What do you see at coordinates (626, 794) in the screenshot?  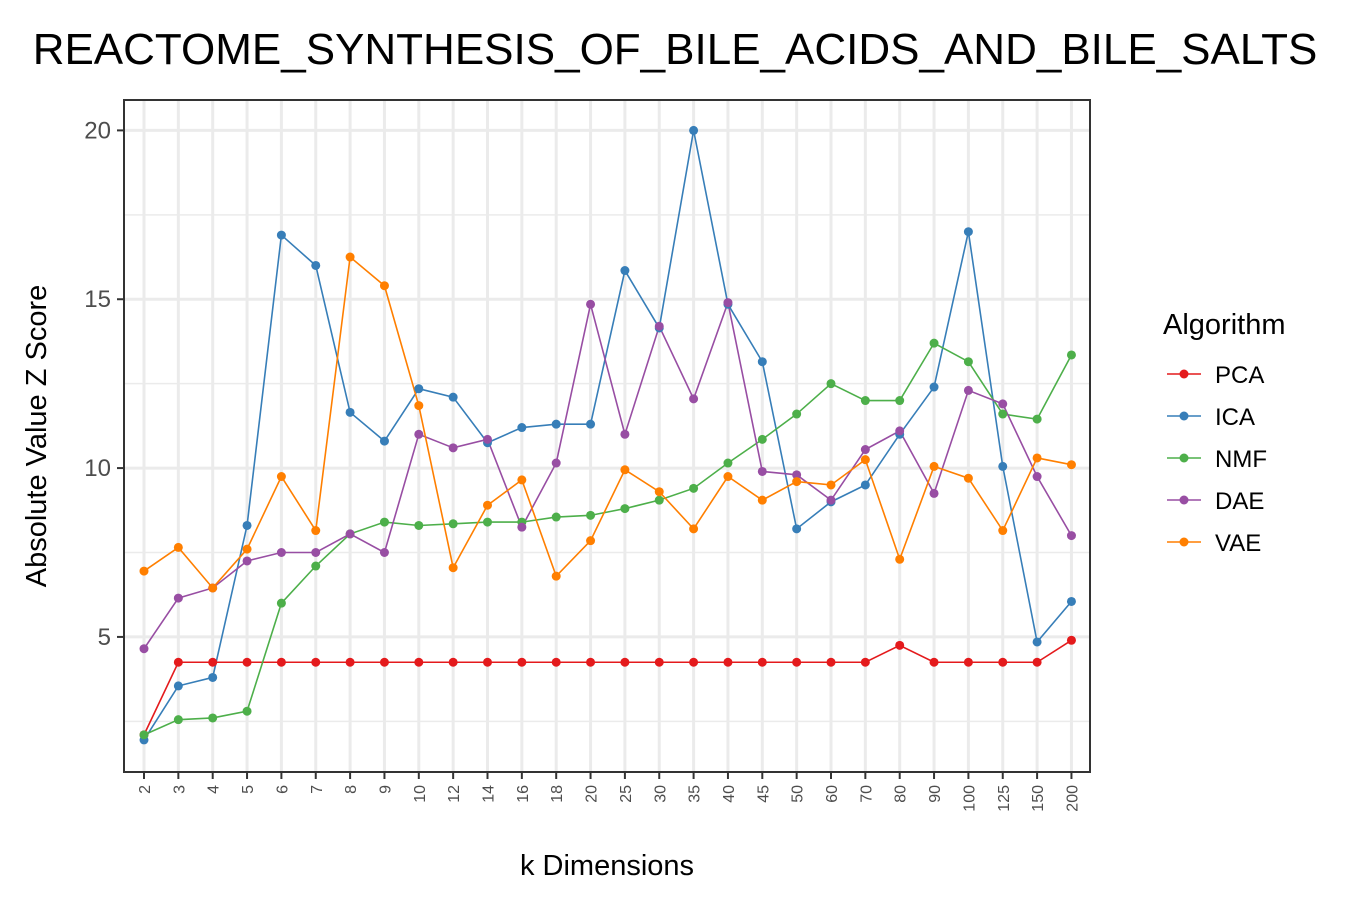 I see `x-tick-label: 25` at bounding box center [626, 794].